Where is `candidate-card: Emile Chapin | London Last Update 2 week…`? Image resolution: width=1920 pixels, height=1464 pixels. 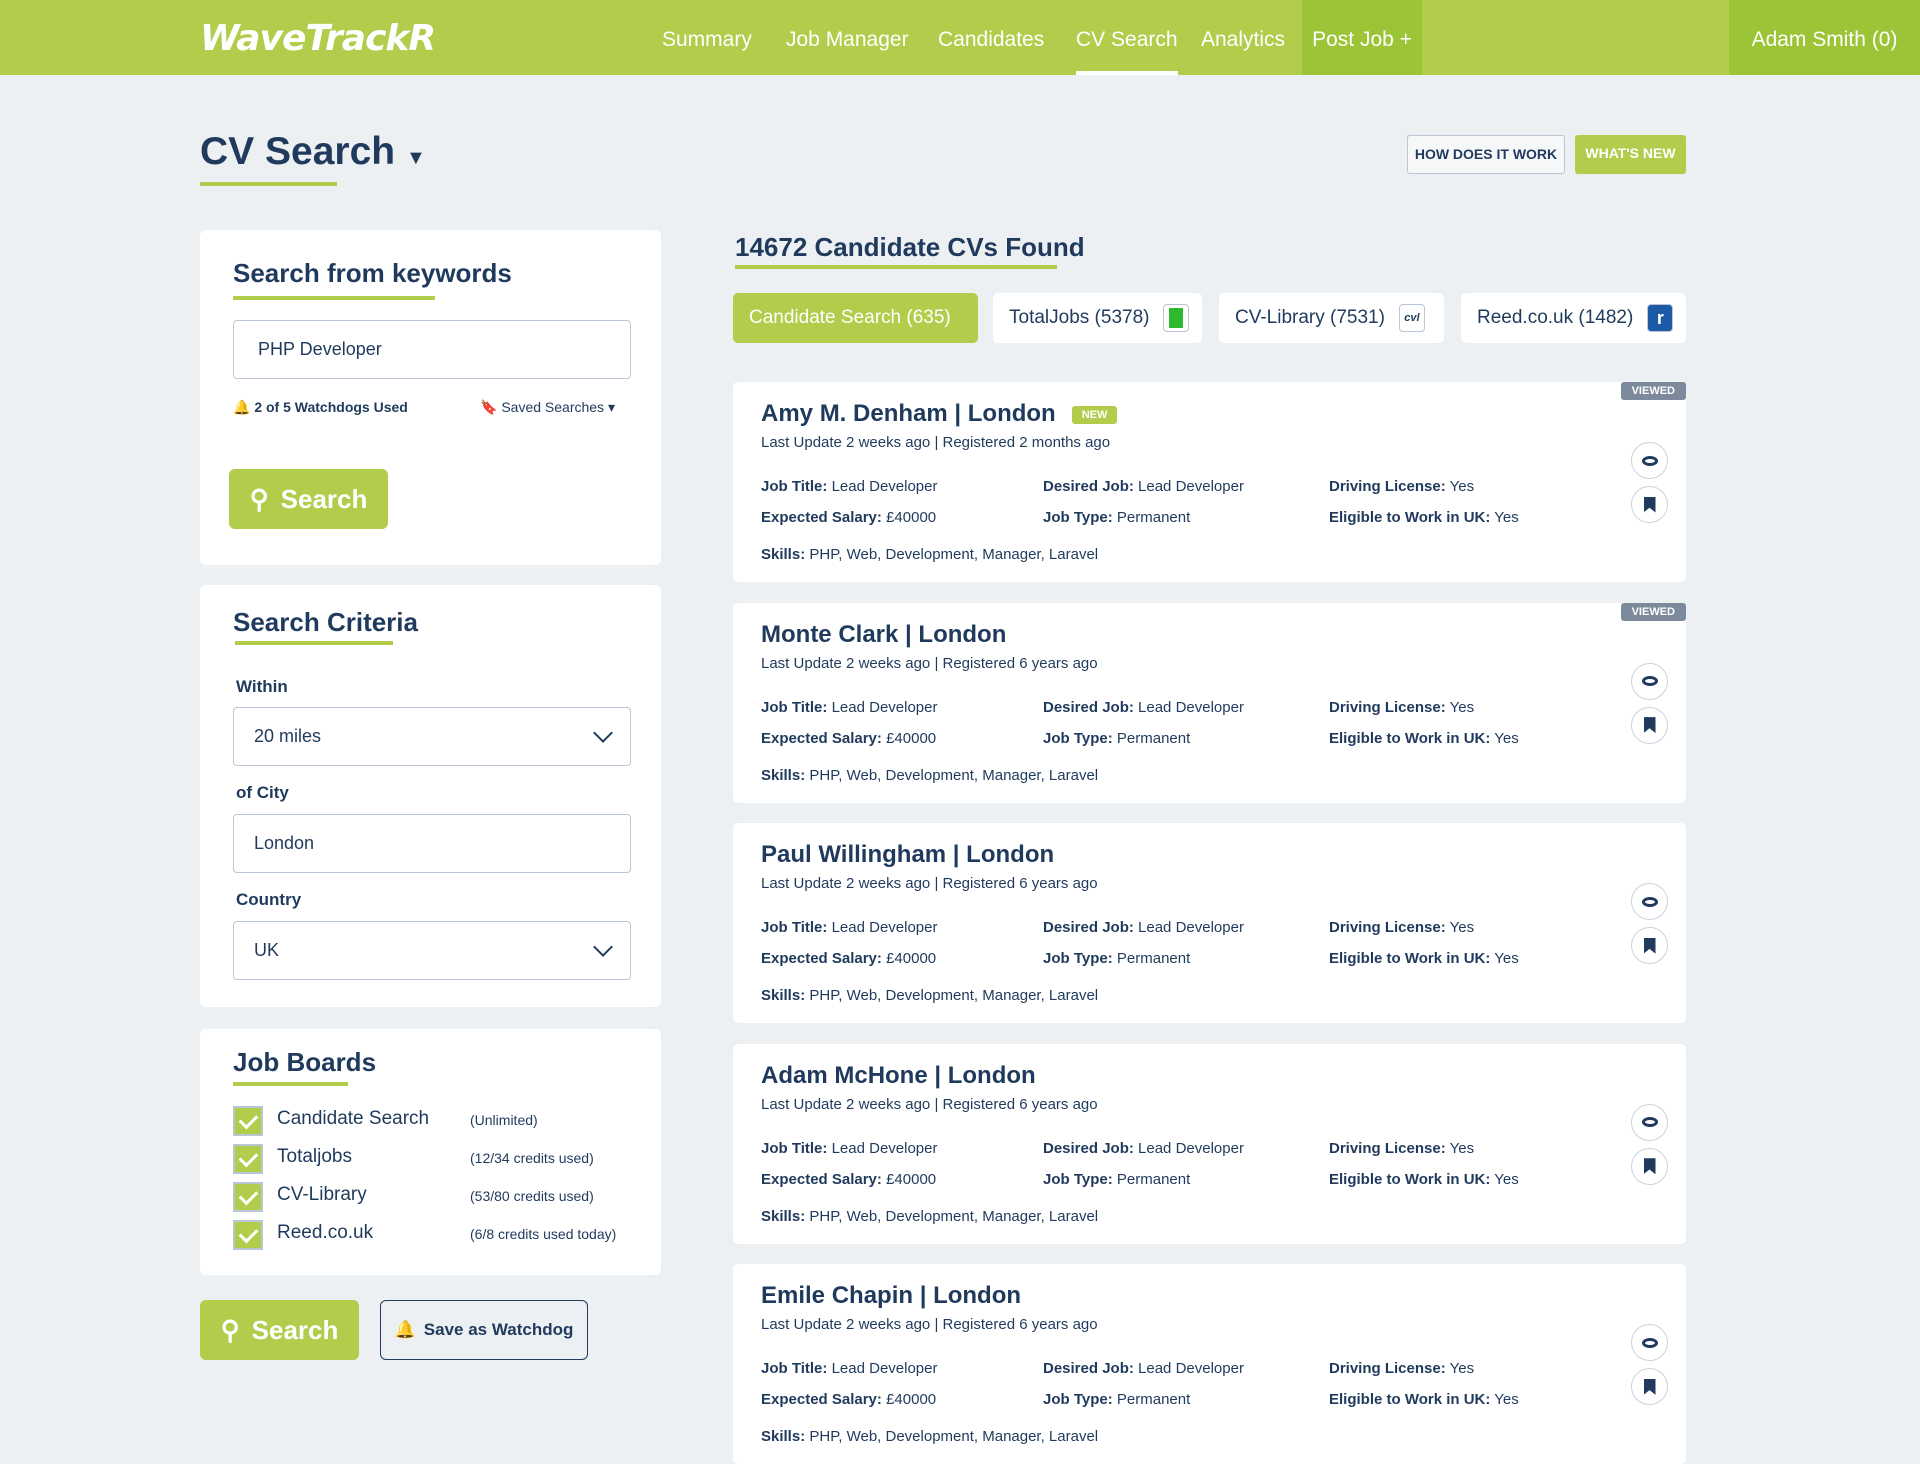
candidate-card: Emile Chapin | London Last Update 2 week… is located at coordinates (1209, 1364).